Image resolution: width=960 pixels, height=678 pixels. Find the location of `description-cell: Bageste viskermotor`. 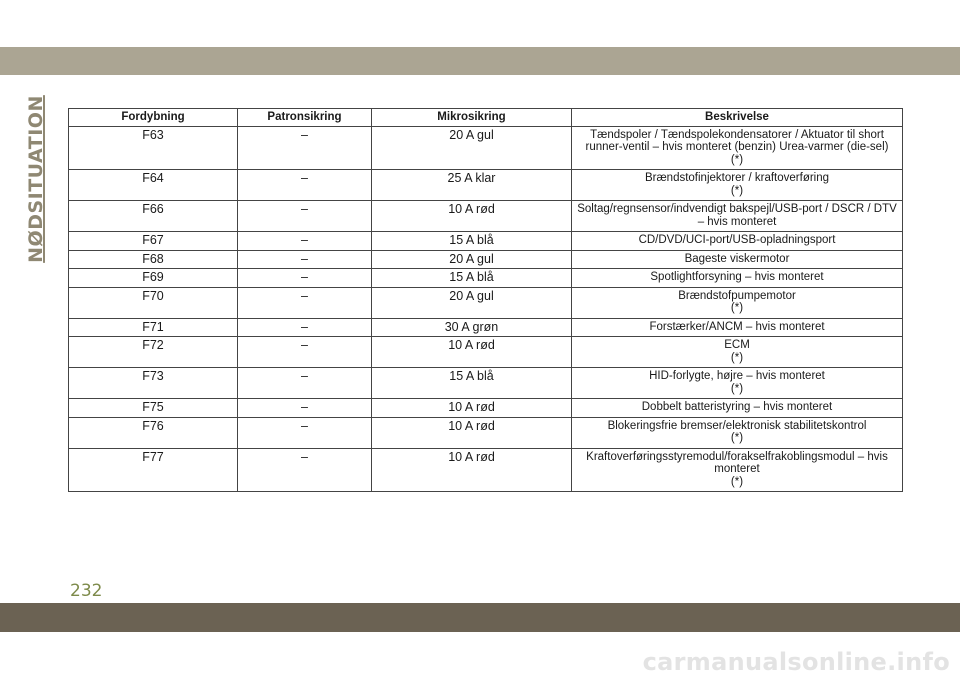

description-cell: Bageste viskermotor is located at coordinates (737, 259).